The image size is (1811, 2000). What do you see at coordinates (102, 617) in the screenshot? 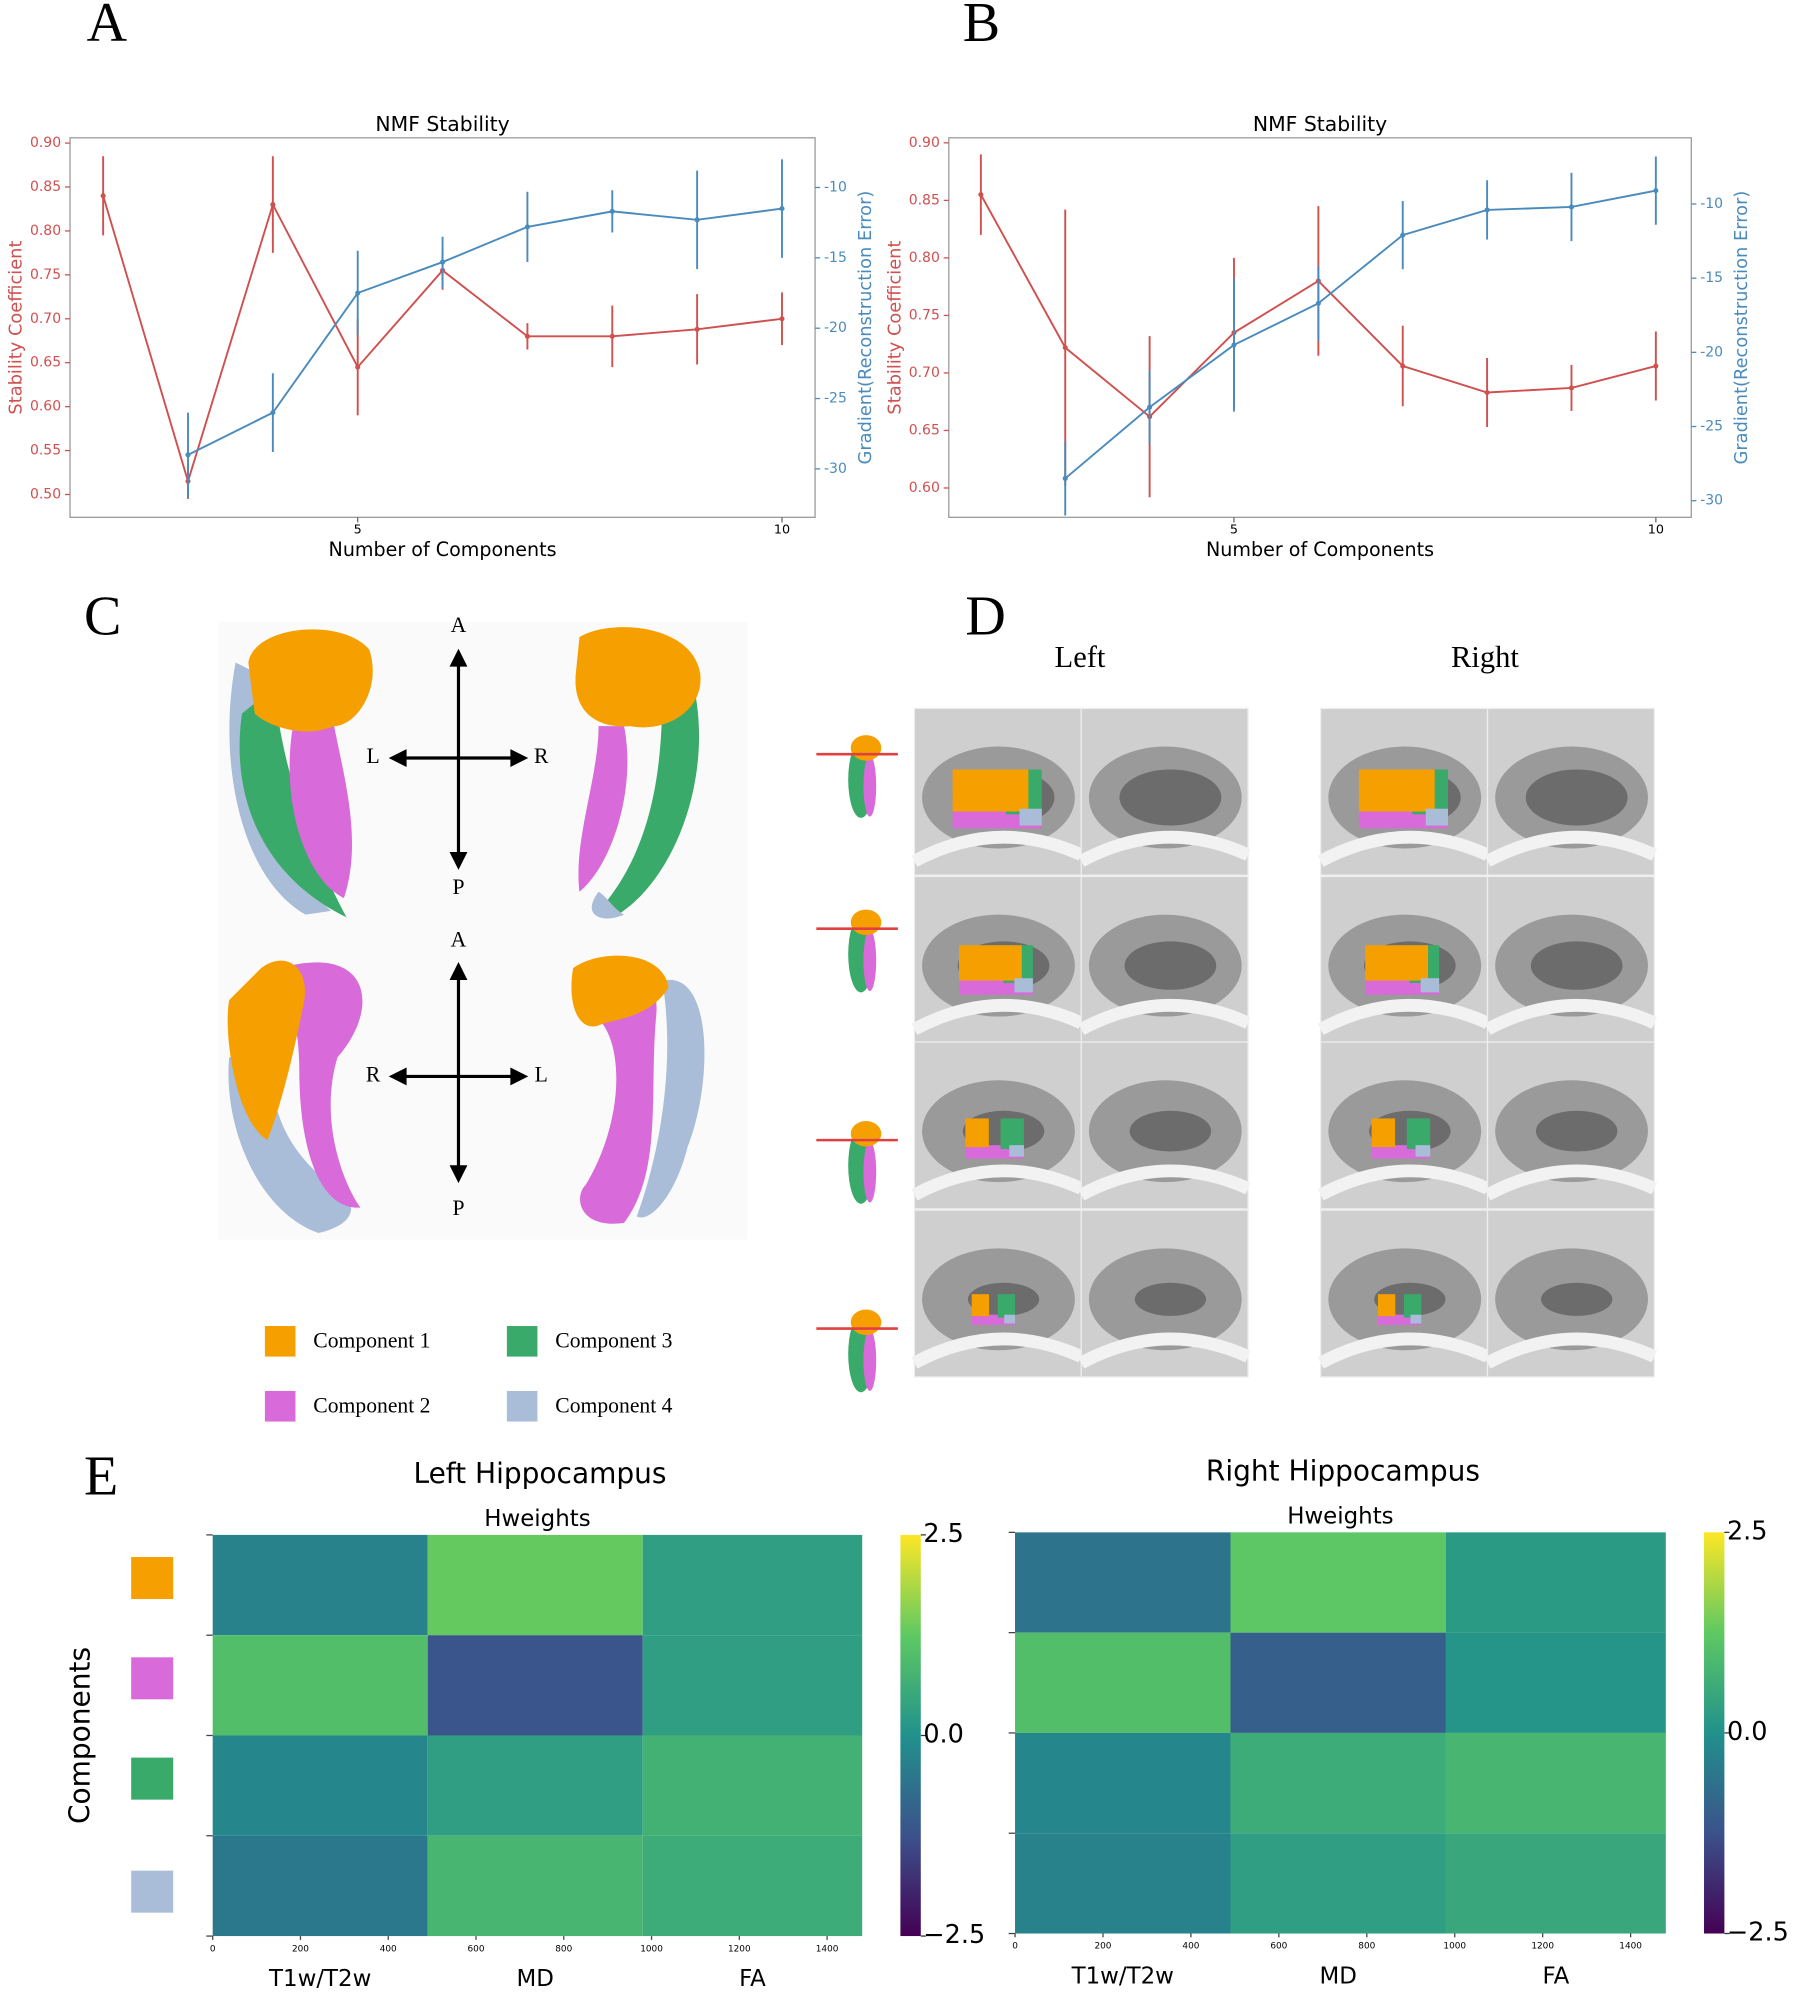
I see `panel-label: C` at bounding box center [102, 617].